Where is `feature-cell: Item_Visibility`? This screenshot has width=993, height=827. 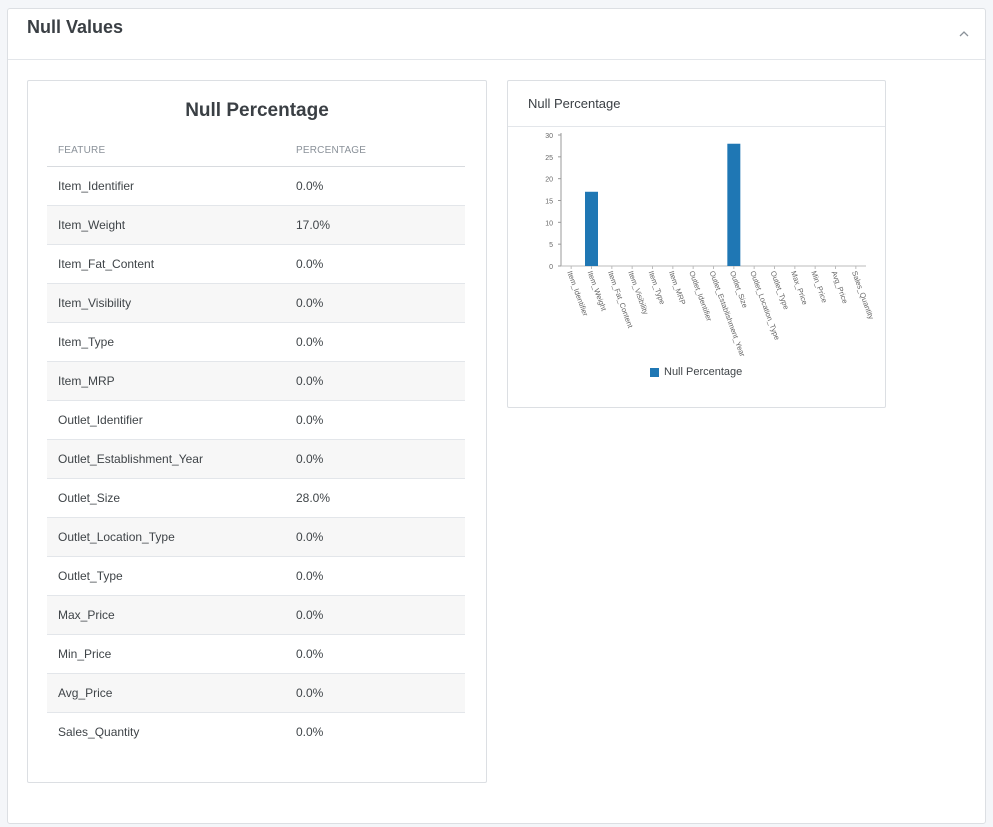 feature-cell: Item_Visibility is located at coordinates (166, 303).